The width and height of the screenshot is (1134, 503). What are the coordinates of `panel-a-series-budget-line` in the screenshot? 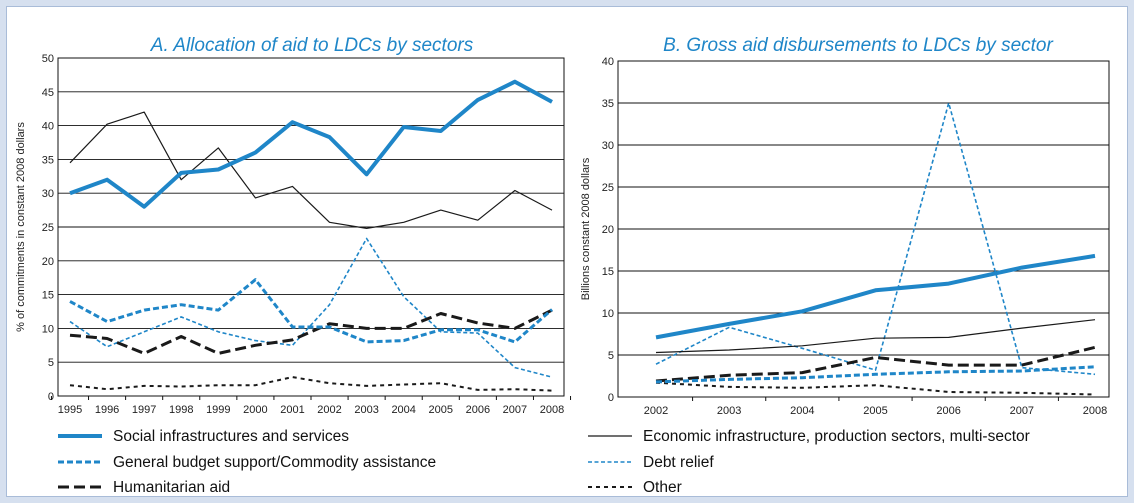 It's located at (311, 311).